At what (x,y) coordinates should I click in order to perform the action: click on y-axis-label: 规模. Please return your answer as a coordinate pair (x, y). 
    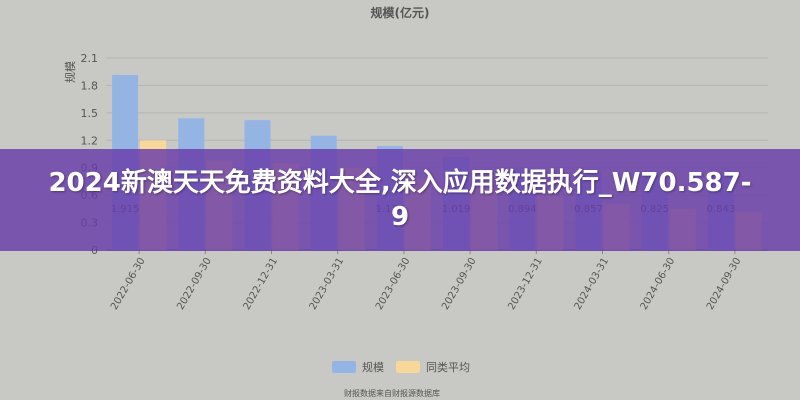
    Looking at the image, I should click on (70, 72).